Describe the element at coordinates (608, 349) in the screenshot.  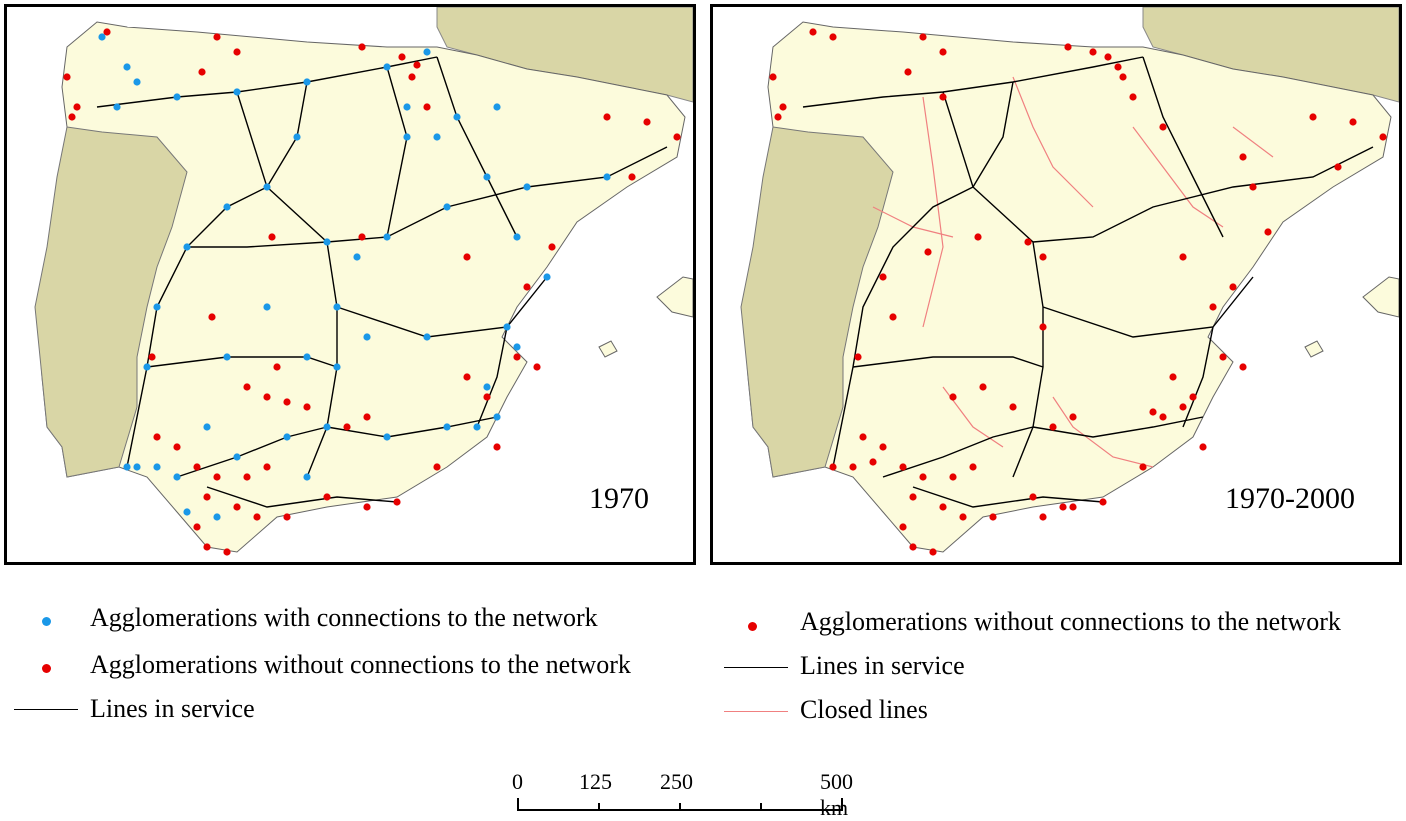
I see `ibiza` at that location.